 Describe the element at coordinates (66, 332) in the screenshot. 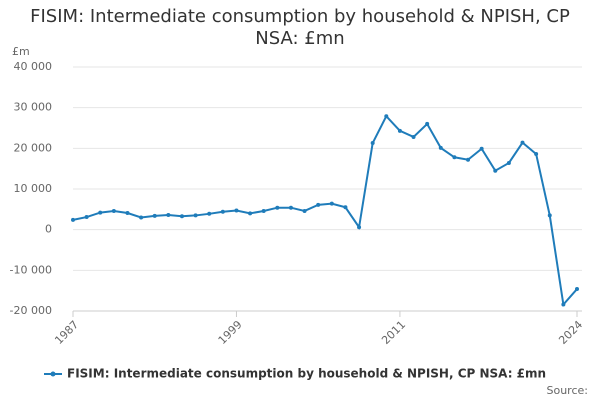

I see `x-tick-label: 1987` at that location.